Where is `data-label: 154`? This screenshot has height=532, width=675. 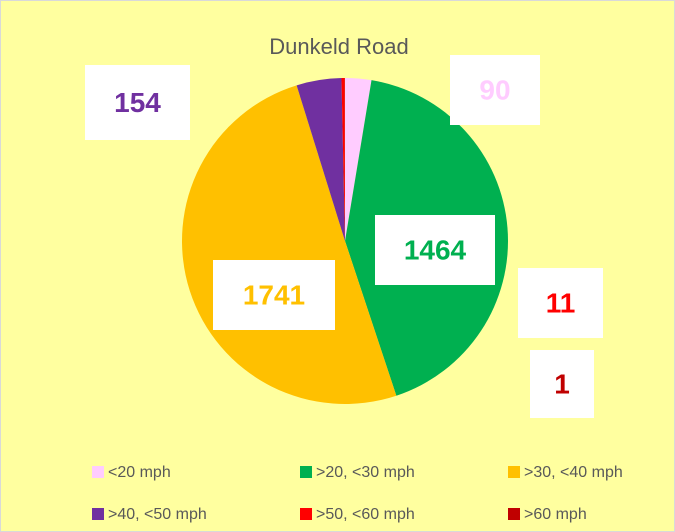
data-label: 154 is located at coordinates (137, 102).